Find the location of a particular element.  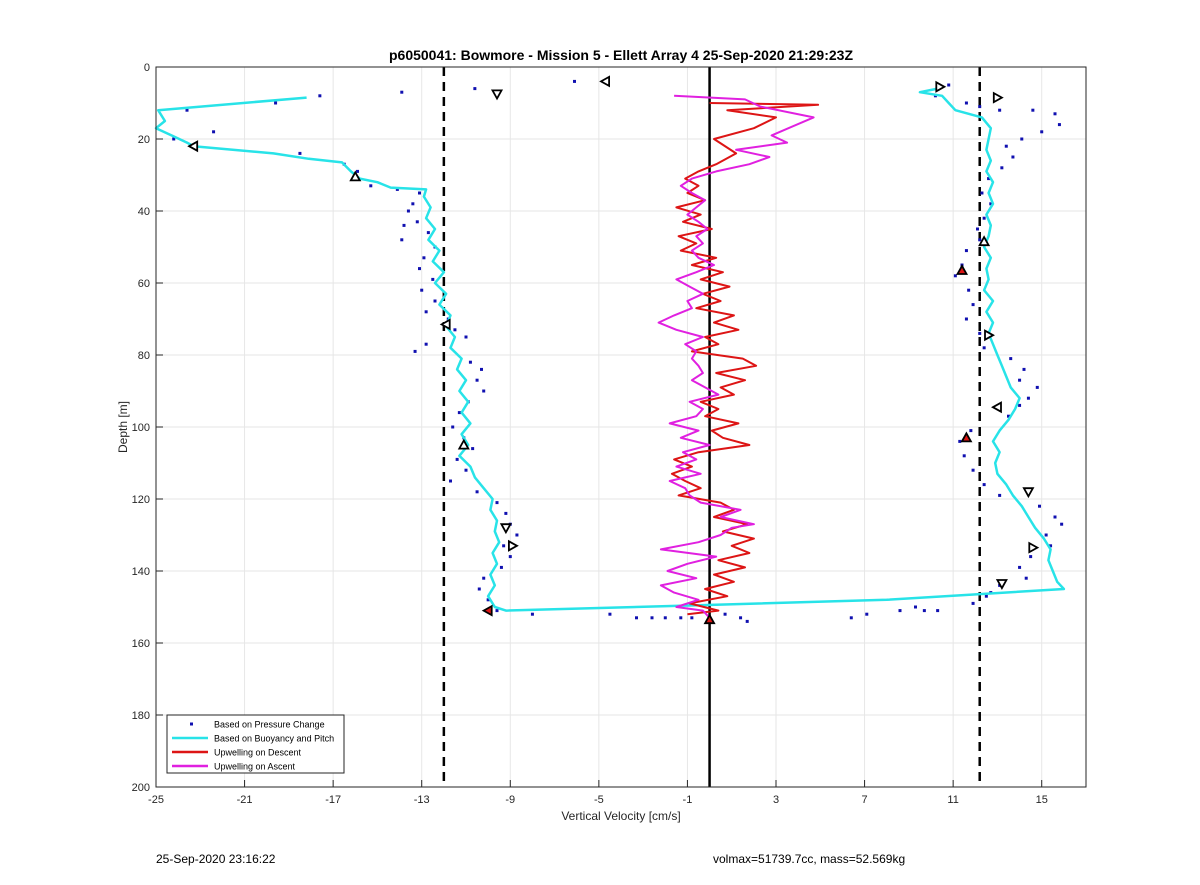

legend-label: Upwelling on Ascent is located at coordinates (255, 767).